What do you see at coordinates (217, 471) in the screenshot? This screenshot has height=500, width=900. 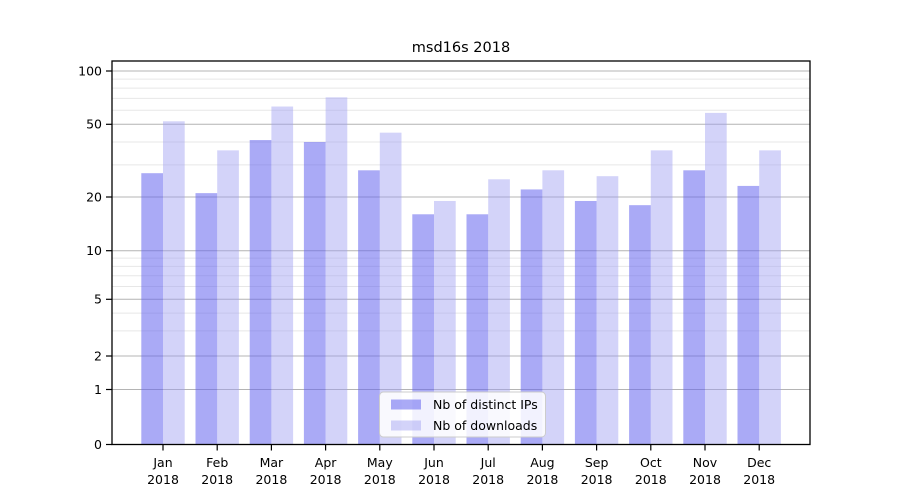 I see `x-tick-label: Feb 2018` at bounding box center [217, 471].